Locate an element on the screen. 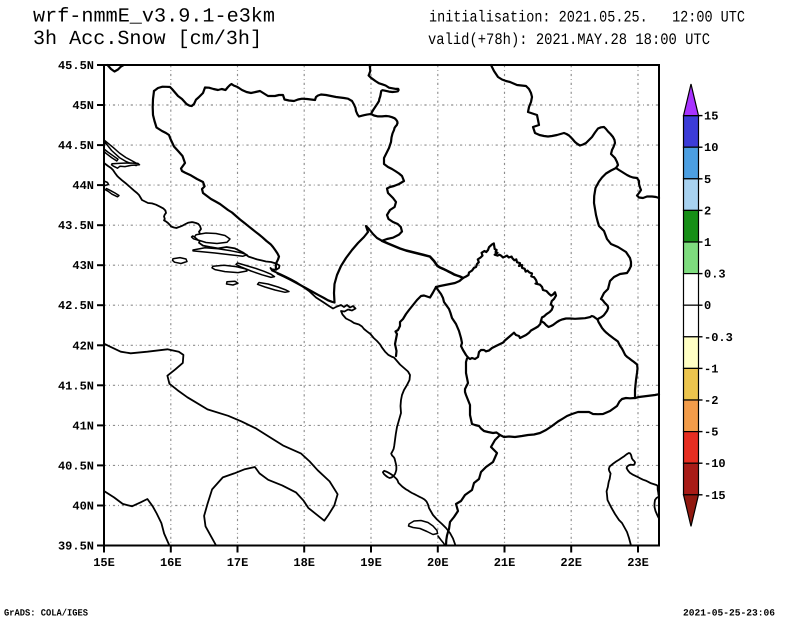  svg-text: 43.5N is located at coordinates (76, 226).